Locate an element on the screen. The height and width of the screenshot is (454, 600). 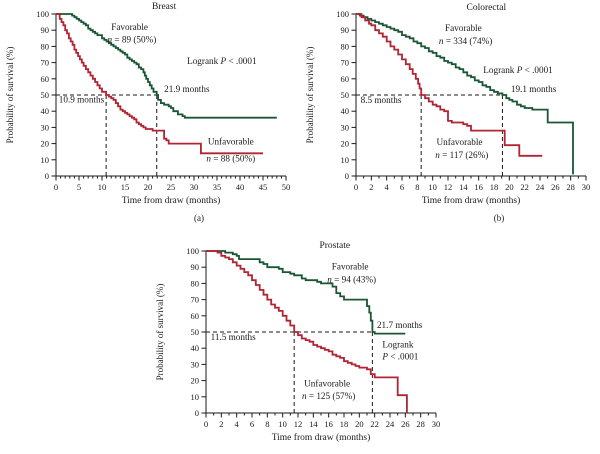
annotation: 21.7 months is located at coordinates (400, 325).